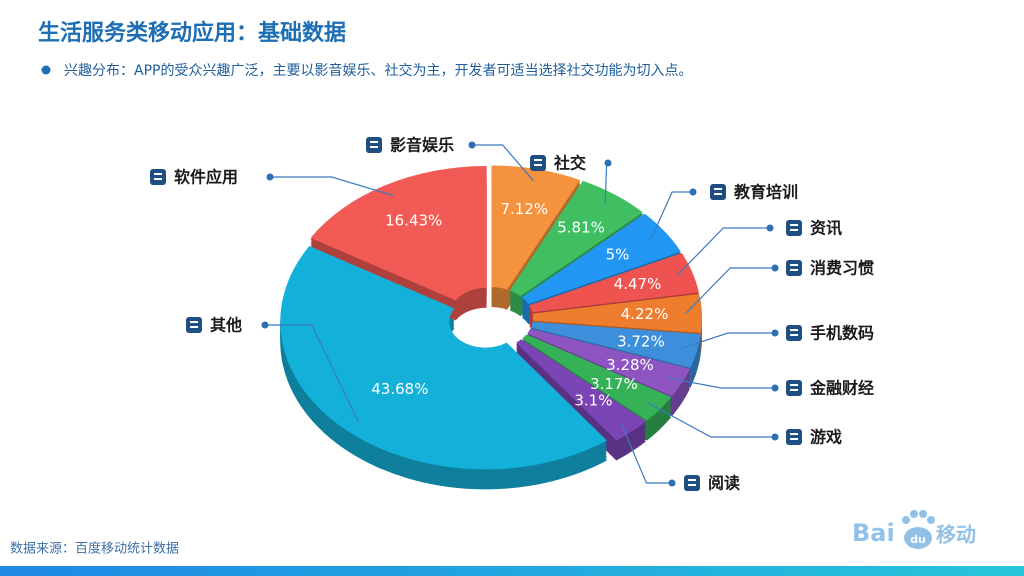 This screenshot has width=1024, height=576. What do you see at coordinates (842, 333) in the screenshot?
I see `category-label: 手机数码` at bounding box center [842, 333].